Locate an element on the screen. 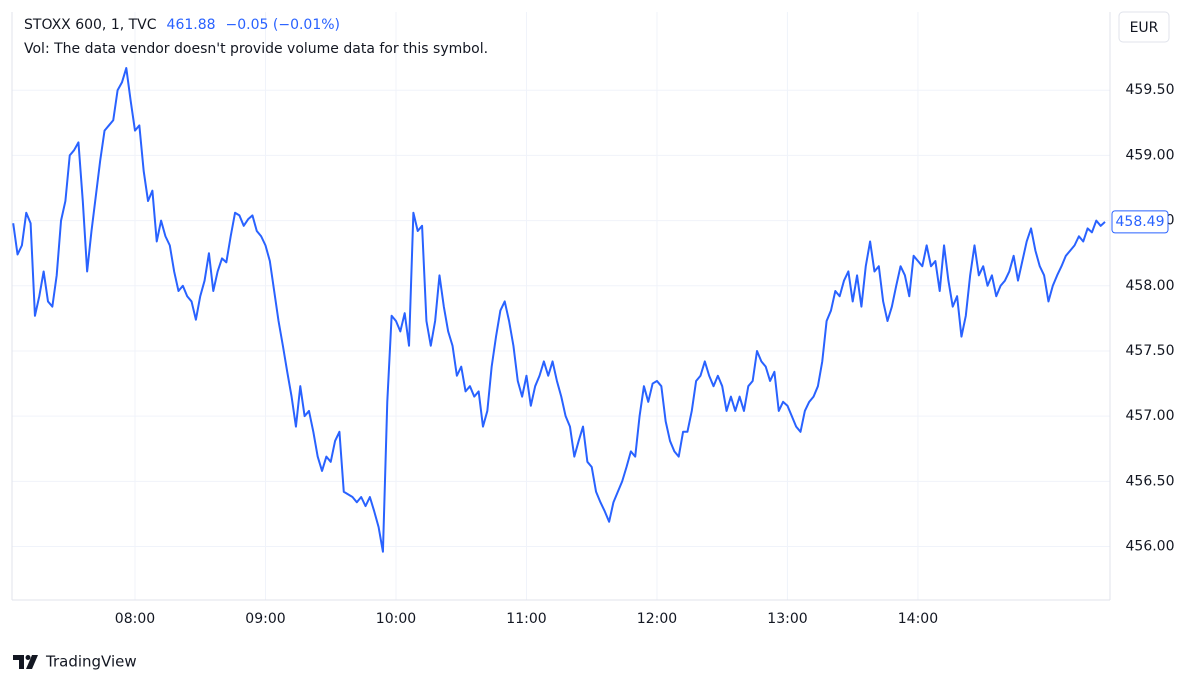 The image size is (1200, 689). y-tick-label: 457.00 is located at coordinates (1150, 416).